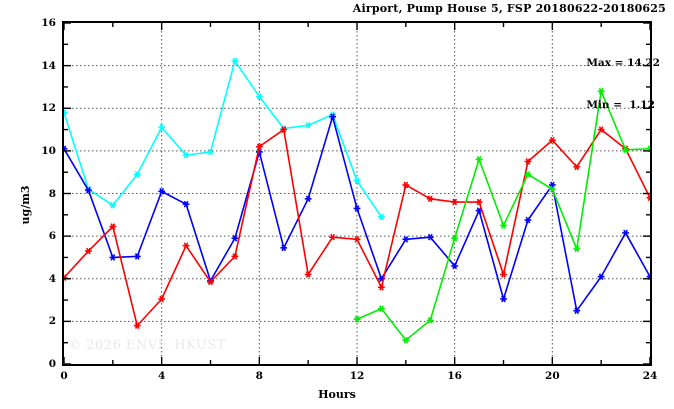 Image resolution: width=674 pixels, height=409 pixels. What do you see at coordinates (623, 63) in the screenshot?
I see `max-value-label: Max = 14.22` at bounding box center [623, 63].